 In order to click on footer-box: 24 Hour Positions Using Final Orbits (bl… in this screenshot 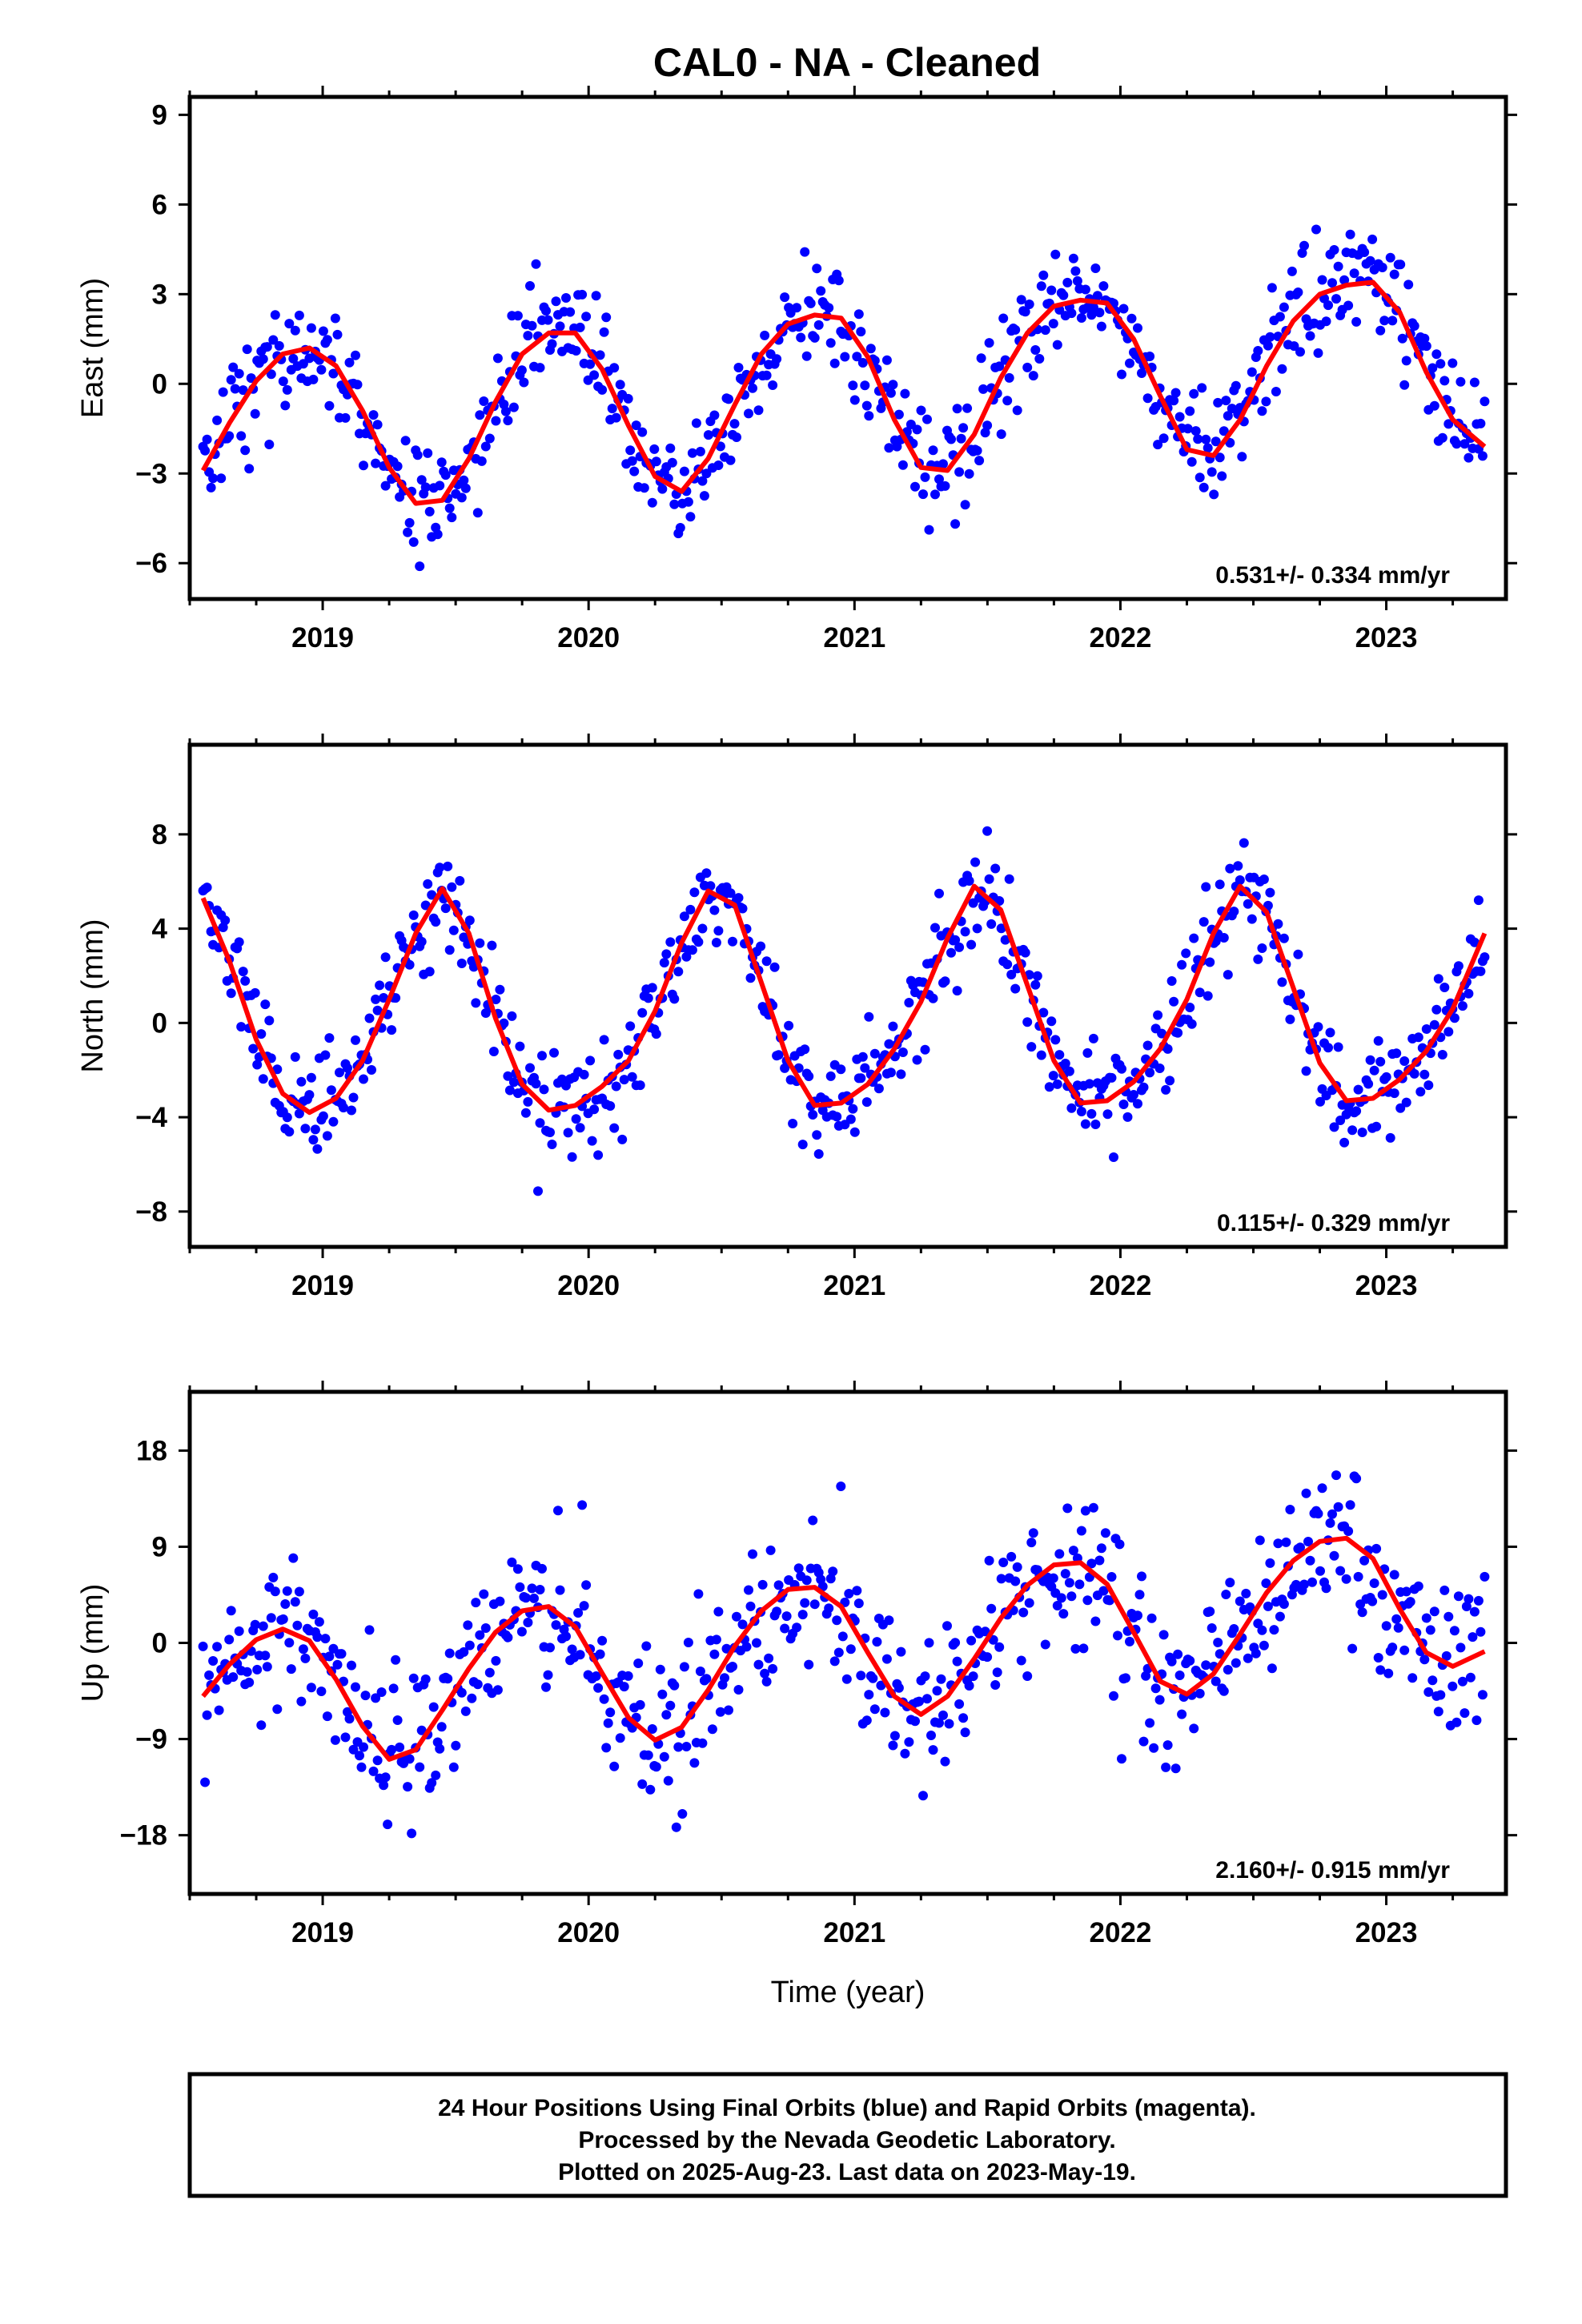, I will do `click(847, 2135)`.